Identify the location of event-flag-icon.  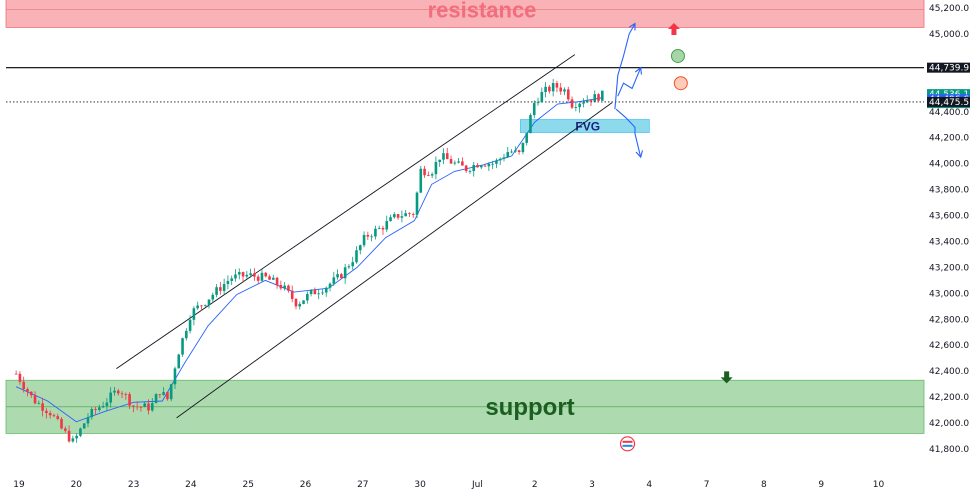
(627, 444).